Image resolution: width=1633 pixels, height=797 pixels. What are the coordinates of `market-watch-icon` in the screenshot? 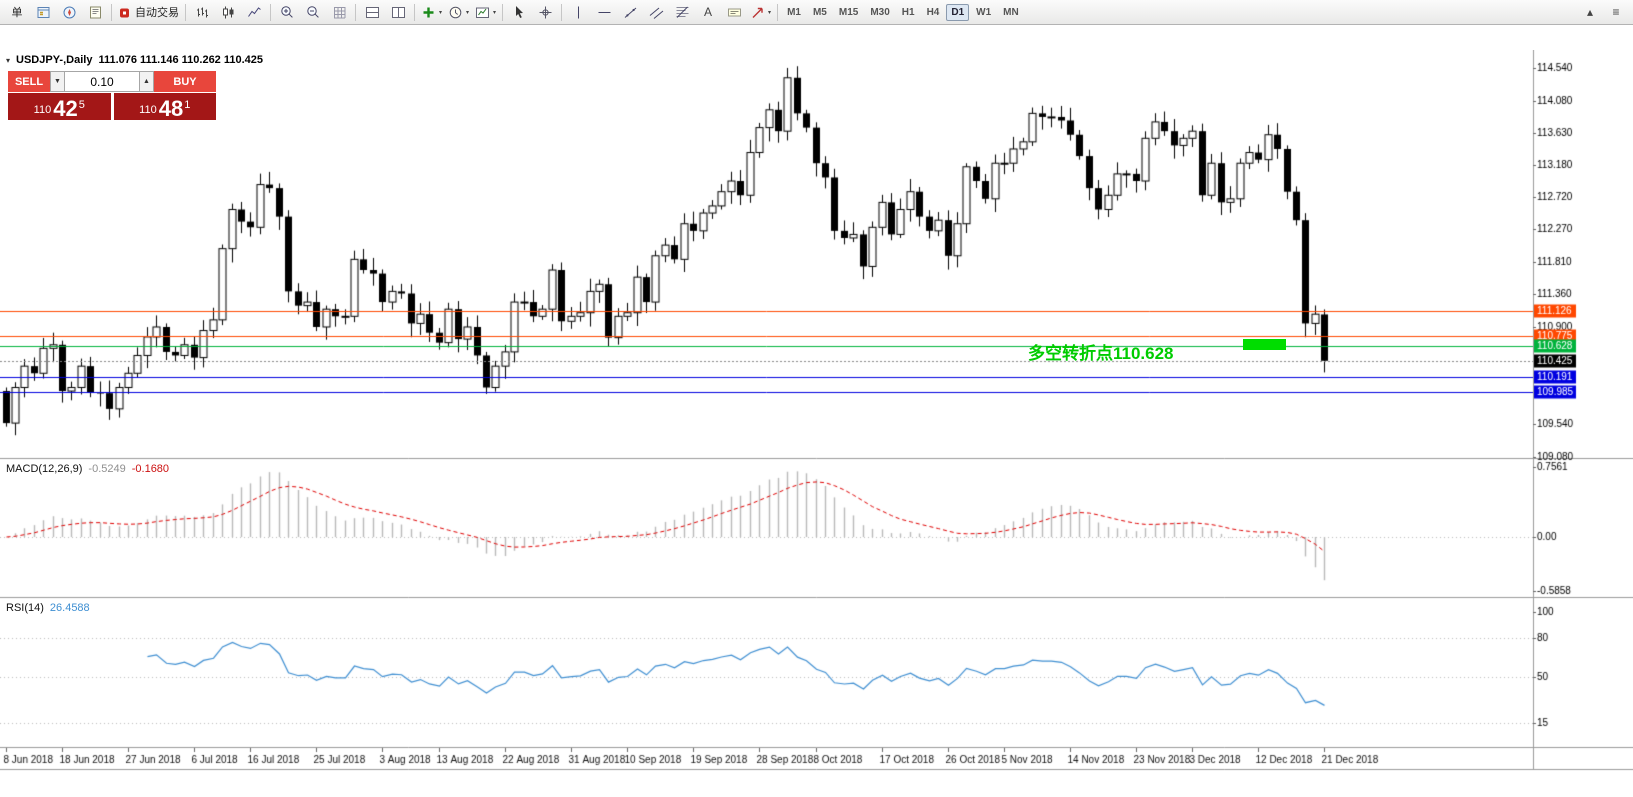 It's located at (43, 12).